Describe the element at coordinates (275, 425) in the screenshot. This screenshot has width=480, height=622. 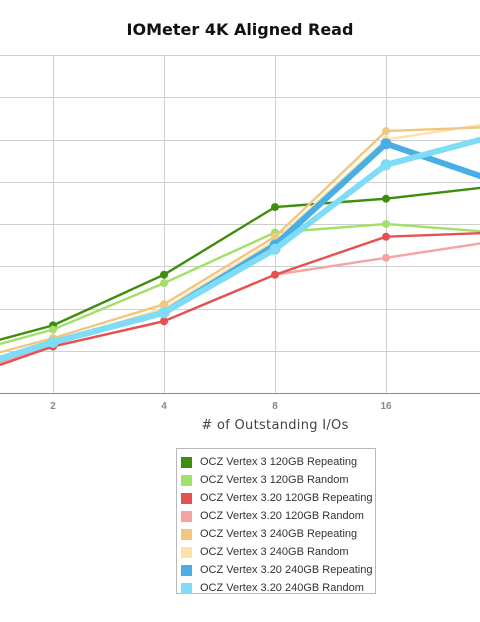
I see `x-axis-label: # of Outstanding I/Os` at that location.